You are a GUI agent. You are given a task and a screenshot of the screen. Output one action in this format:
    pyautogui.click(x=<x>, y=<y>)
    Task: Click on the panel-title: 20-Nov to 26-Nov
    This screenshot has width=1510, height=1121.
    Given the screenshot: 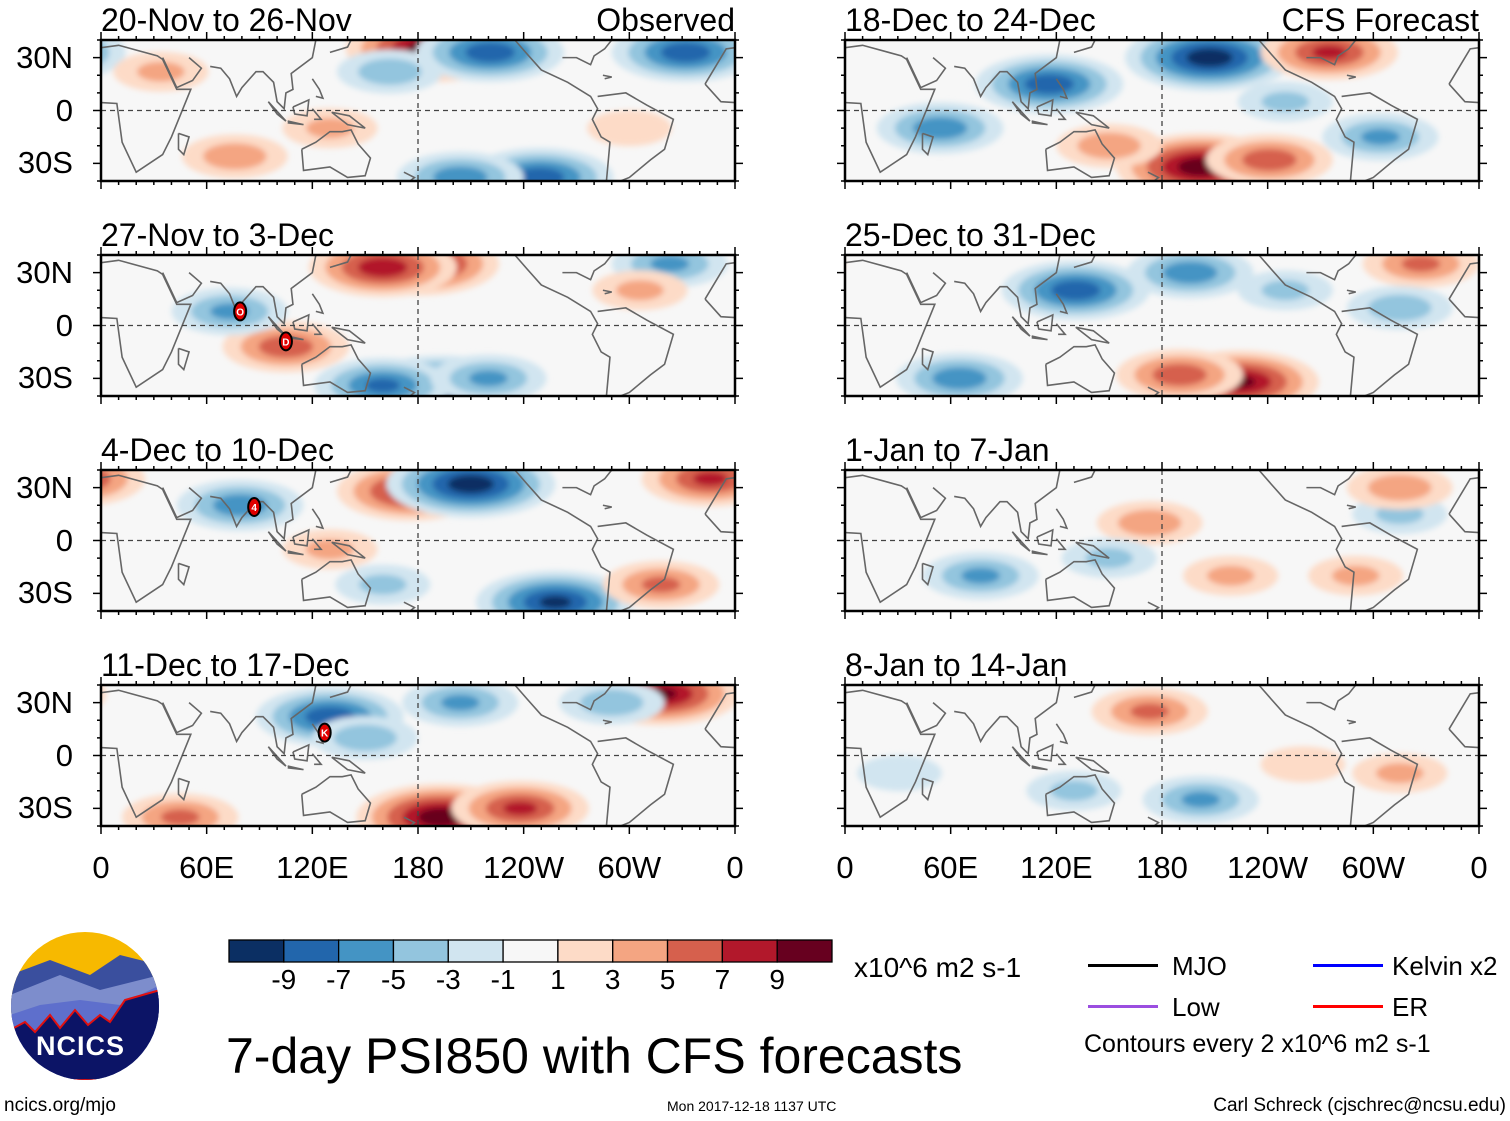 What is the action you would take?
    pyautogui.click(x=226, y=20)
    